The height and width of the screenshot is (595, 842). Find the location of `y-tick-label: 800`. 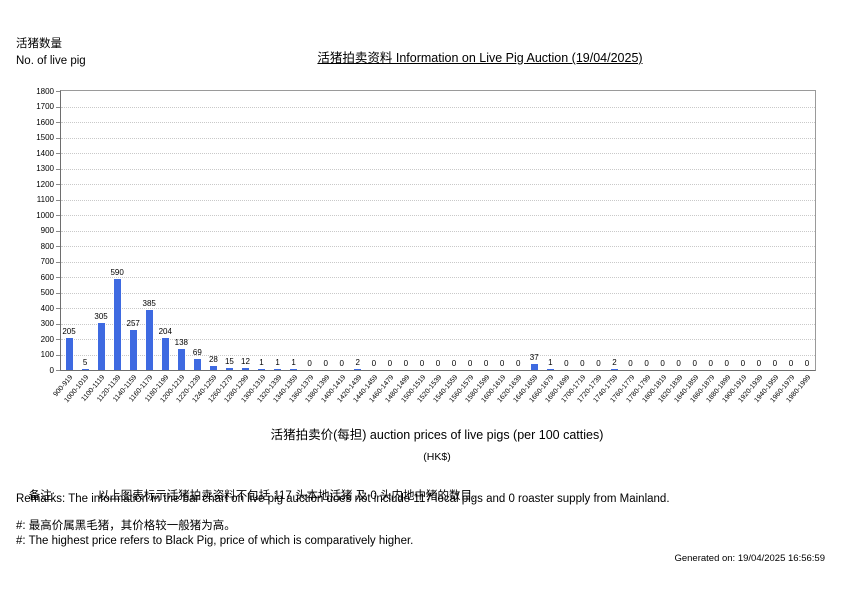

y-tick-label: 800 is located at coordinates (47, 246).